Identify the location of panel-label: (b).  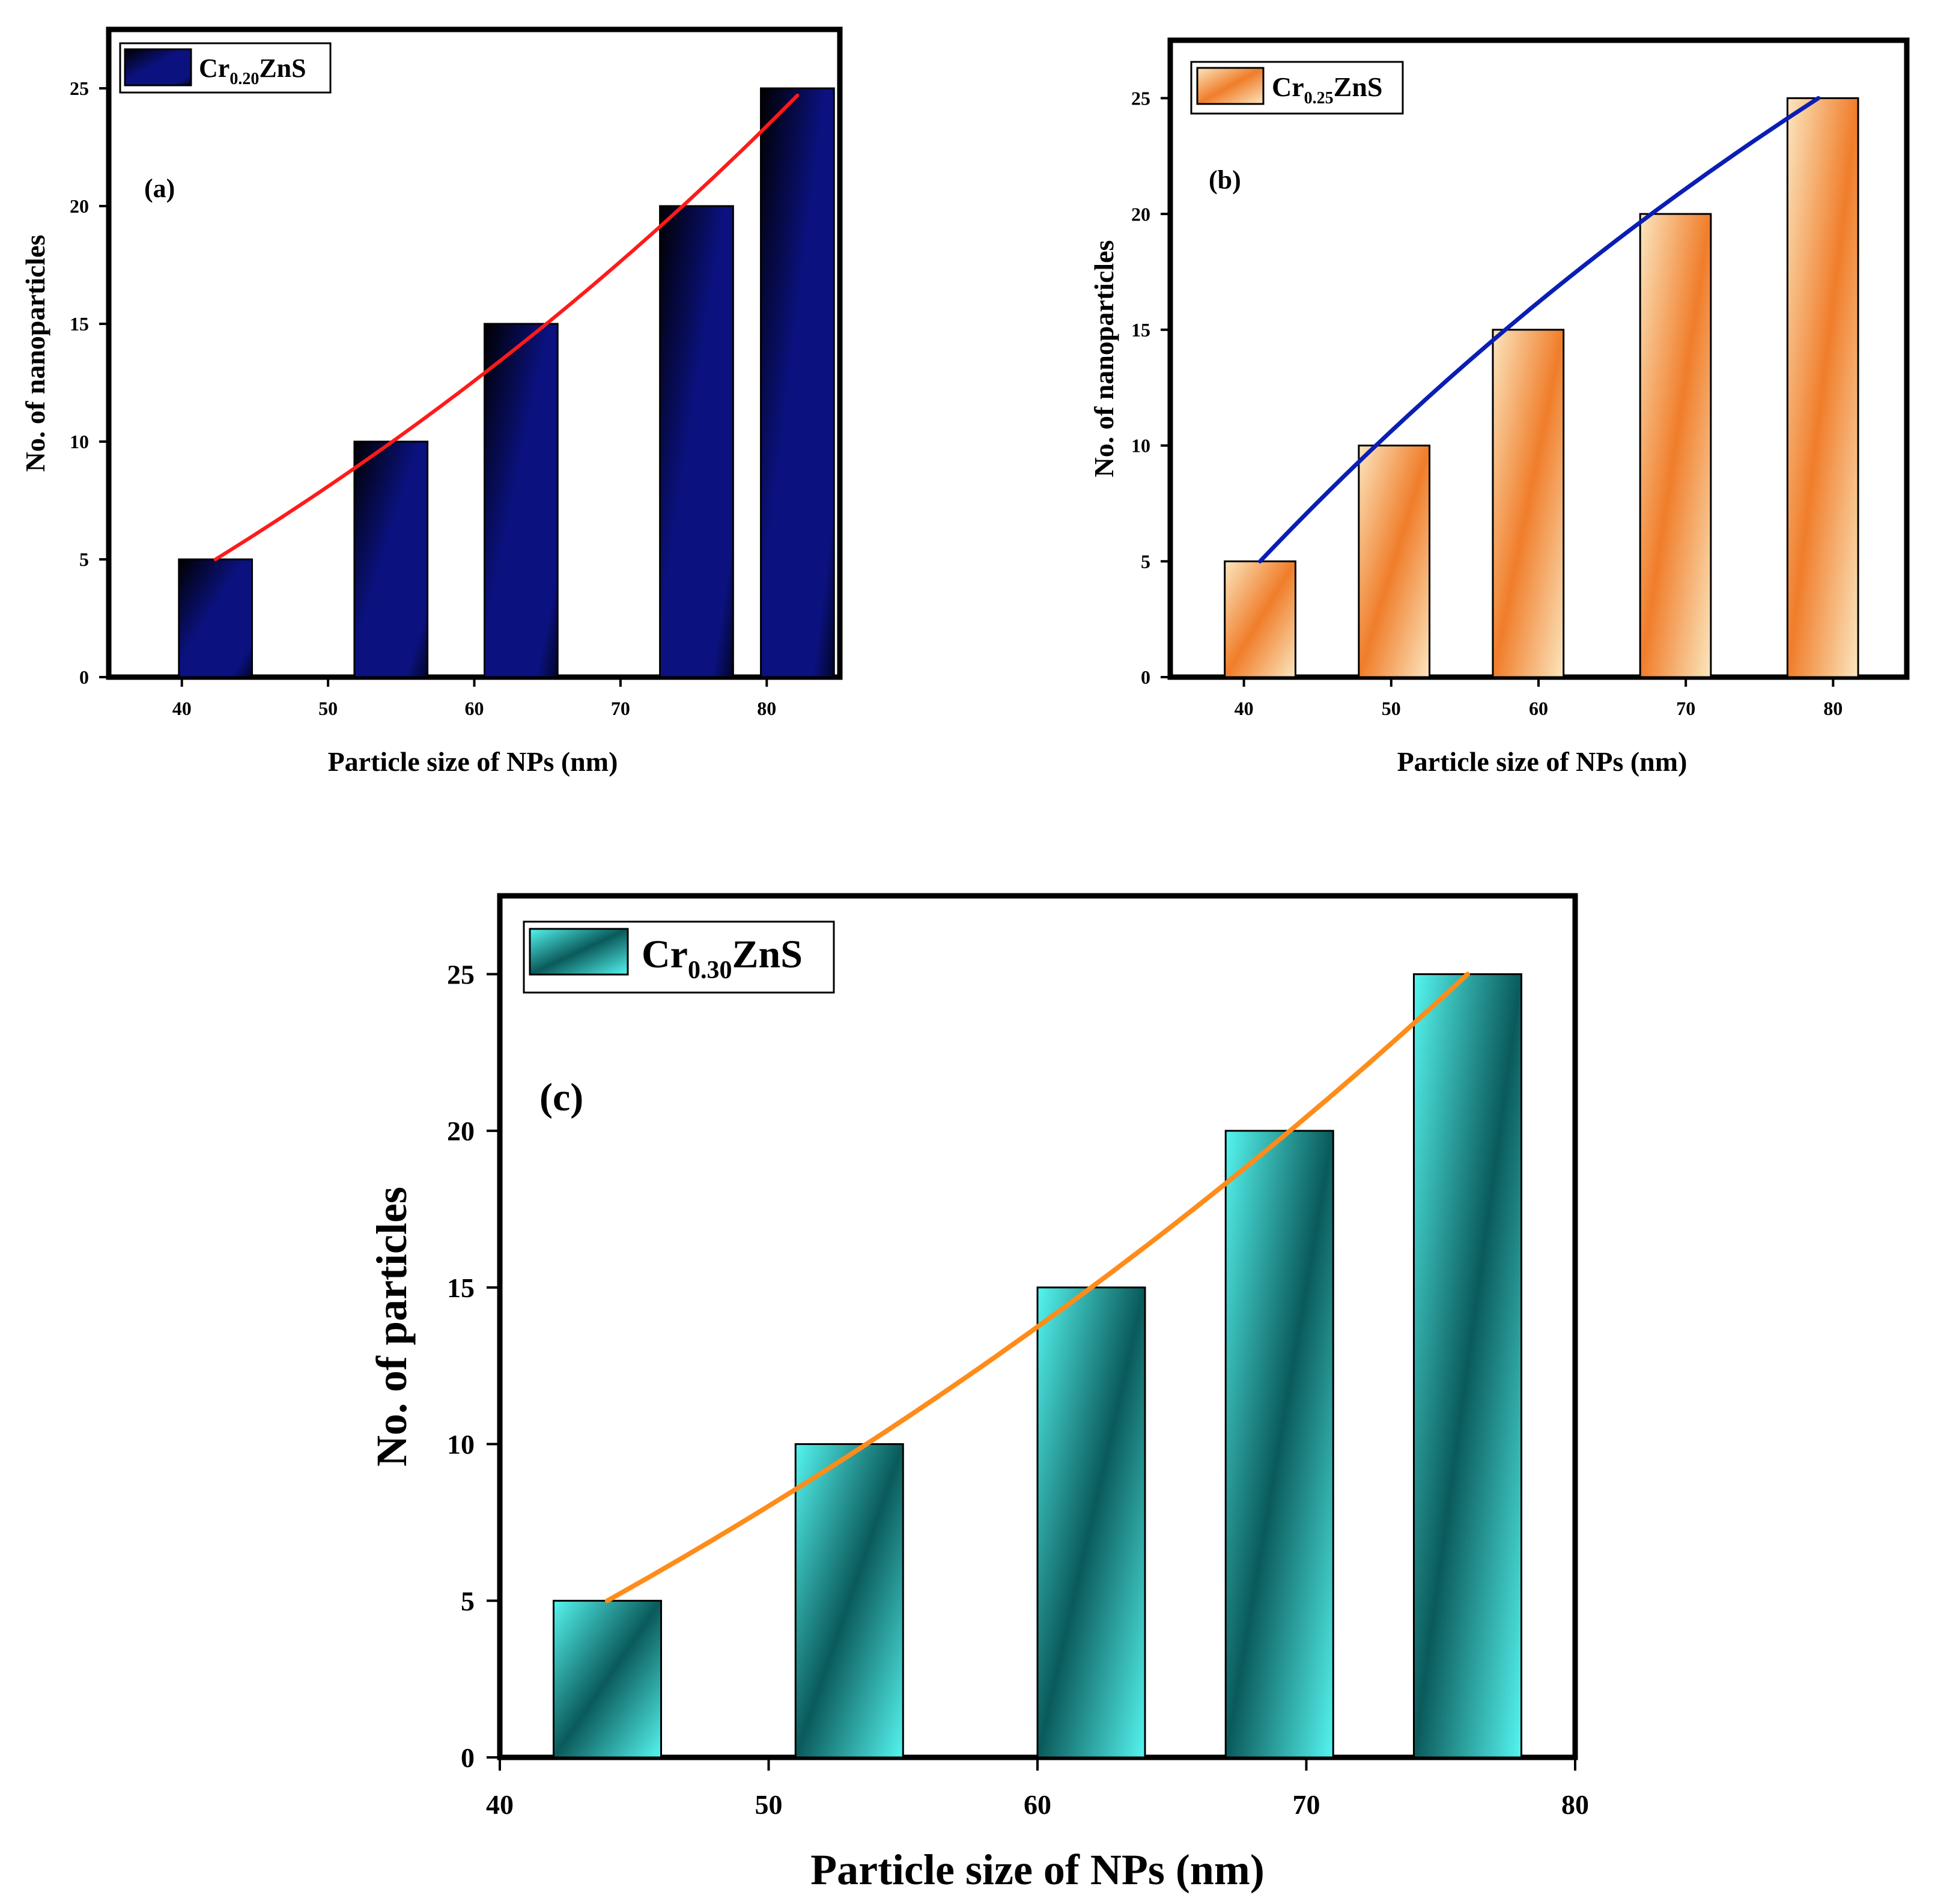
(1225, 180).